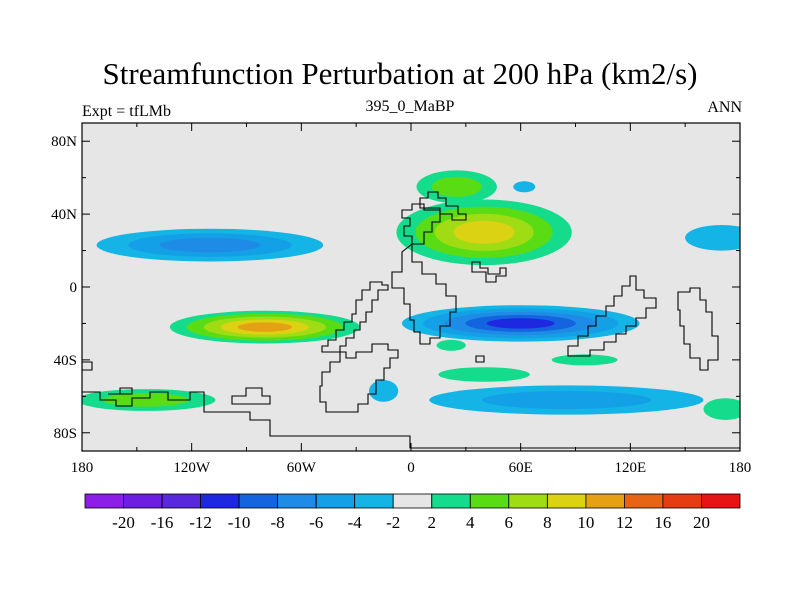 This screenshot has width=800, height=600. I want to click on colorbar-label: -12, so click(200, 522).